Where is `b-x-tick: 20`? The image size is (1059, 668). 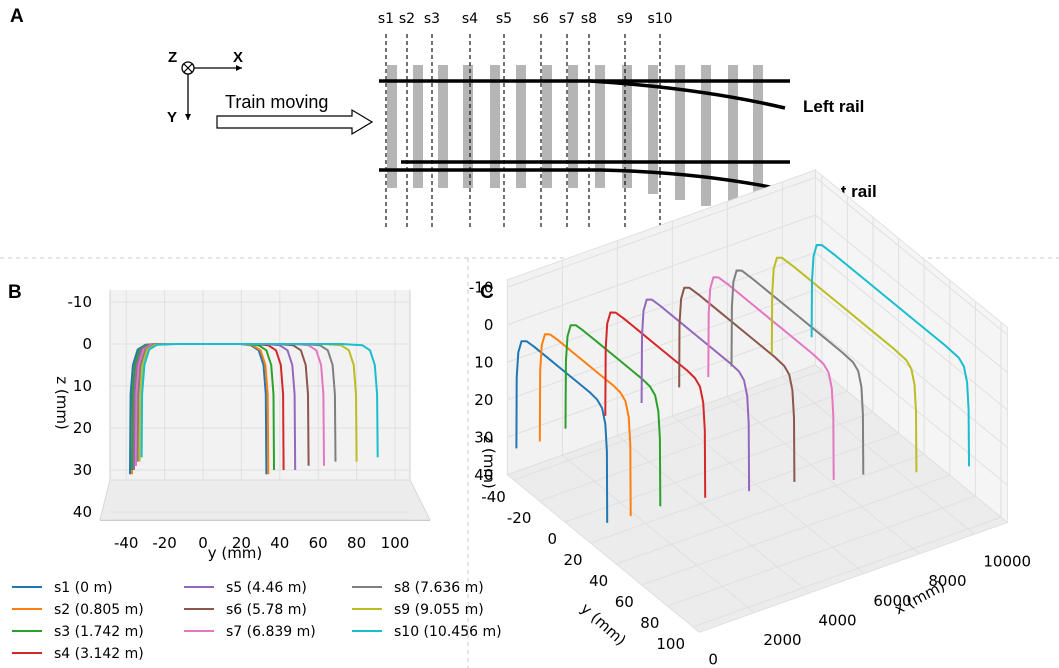 b-x-tick: 20 is located at coordinates (241, 543).